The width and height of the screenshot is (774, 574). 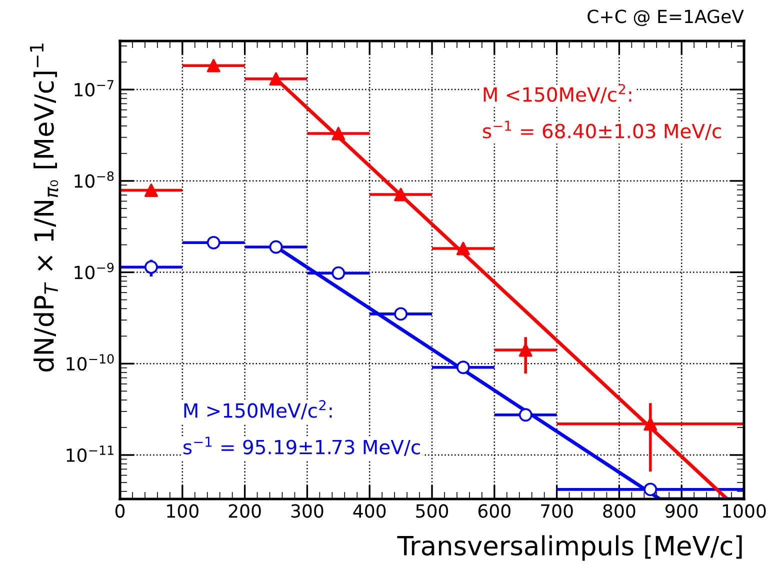 I want to click on y-tick-label: 10$^{−9}$, so click(x=94, y=271).